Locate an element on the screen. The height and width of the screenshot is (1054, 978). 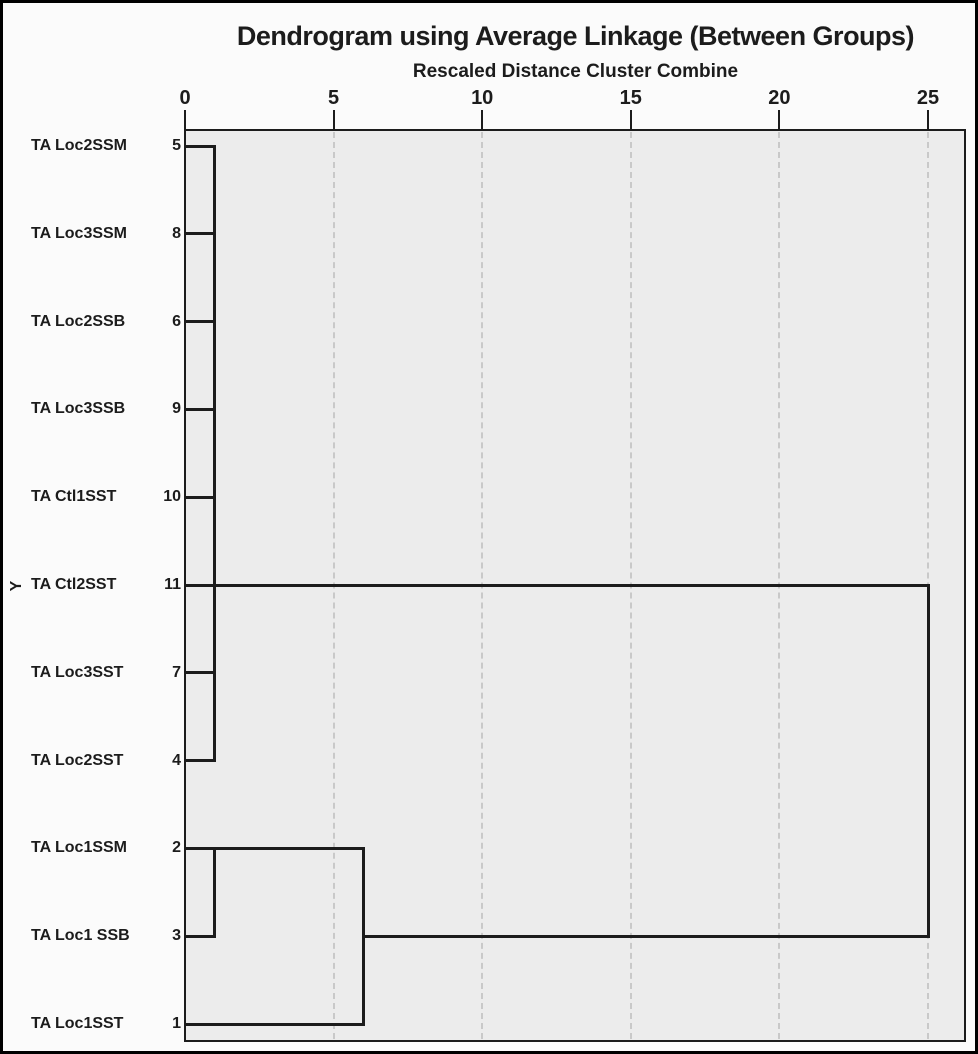
tick-label: 25 is located at coordinates (928, 98).